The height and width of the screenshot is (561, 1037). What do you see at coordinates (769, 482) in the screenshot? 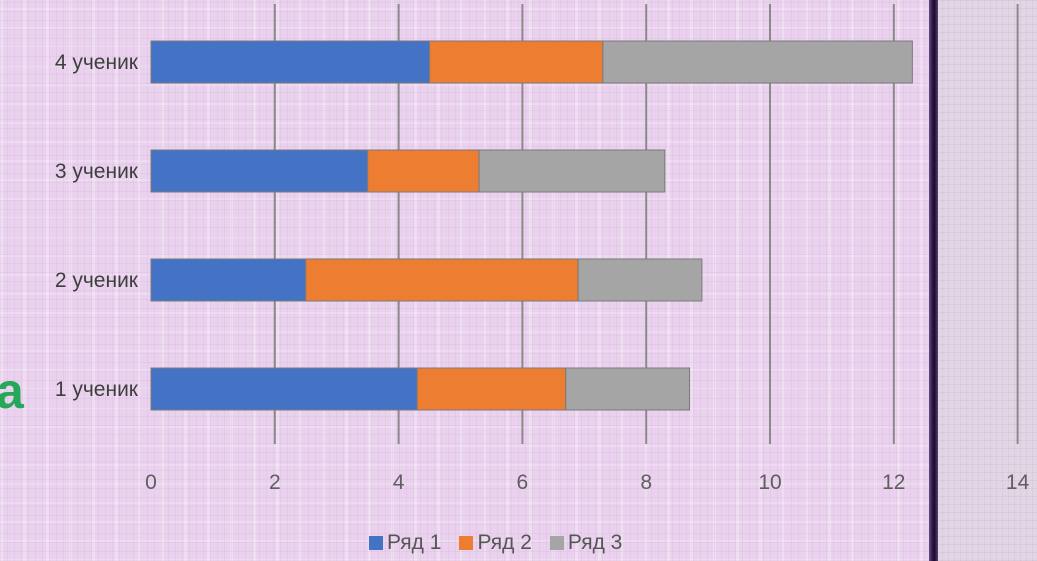
I see `x-tick-label: 10` at bounding box center [769, 482].